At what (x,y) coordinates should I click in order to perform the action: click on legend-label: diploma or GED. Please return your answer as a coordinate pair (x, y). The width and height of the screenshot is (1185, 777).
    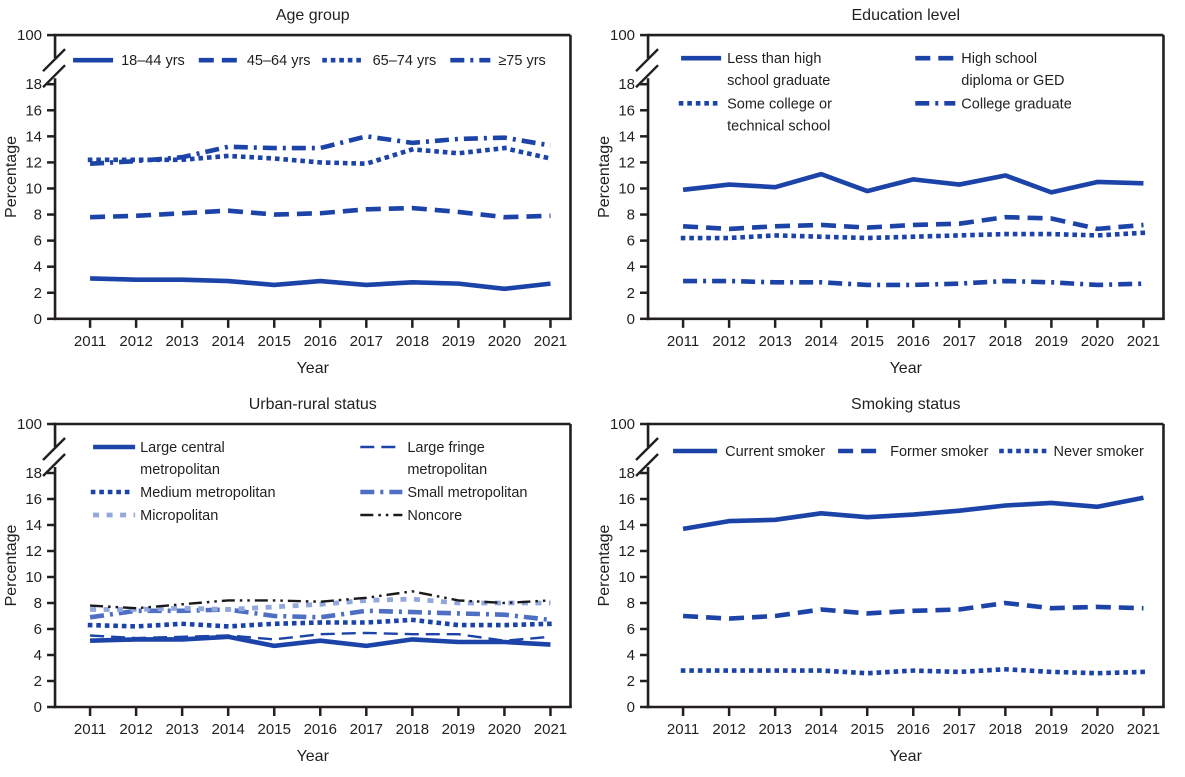
    Looking at the image, I should click on (1012, 81).